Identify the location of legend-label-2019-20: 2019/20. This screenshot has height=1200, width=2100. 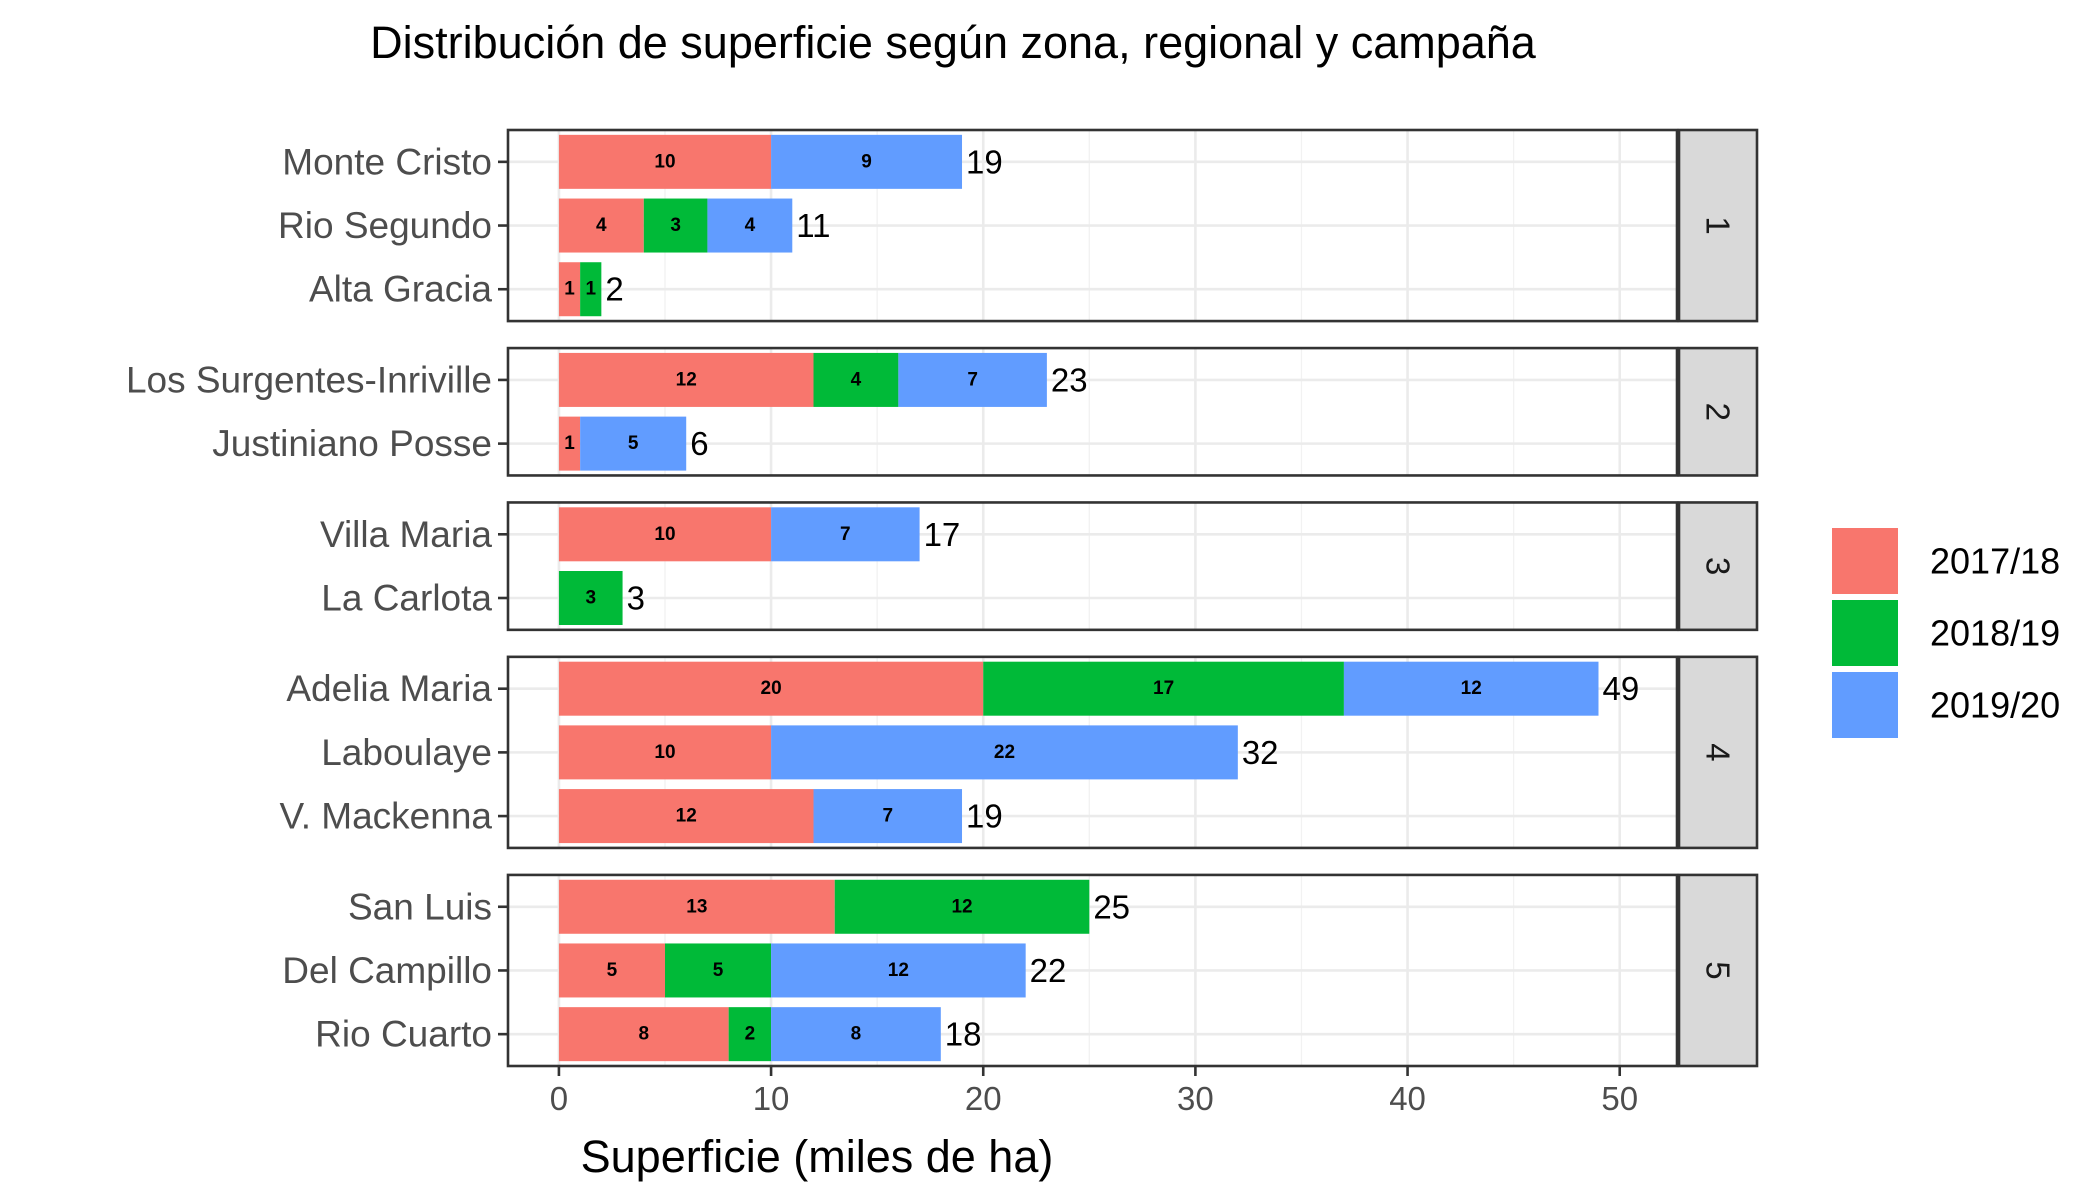
(1995, 705).